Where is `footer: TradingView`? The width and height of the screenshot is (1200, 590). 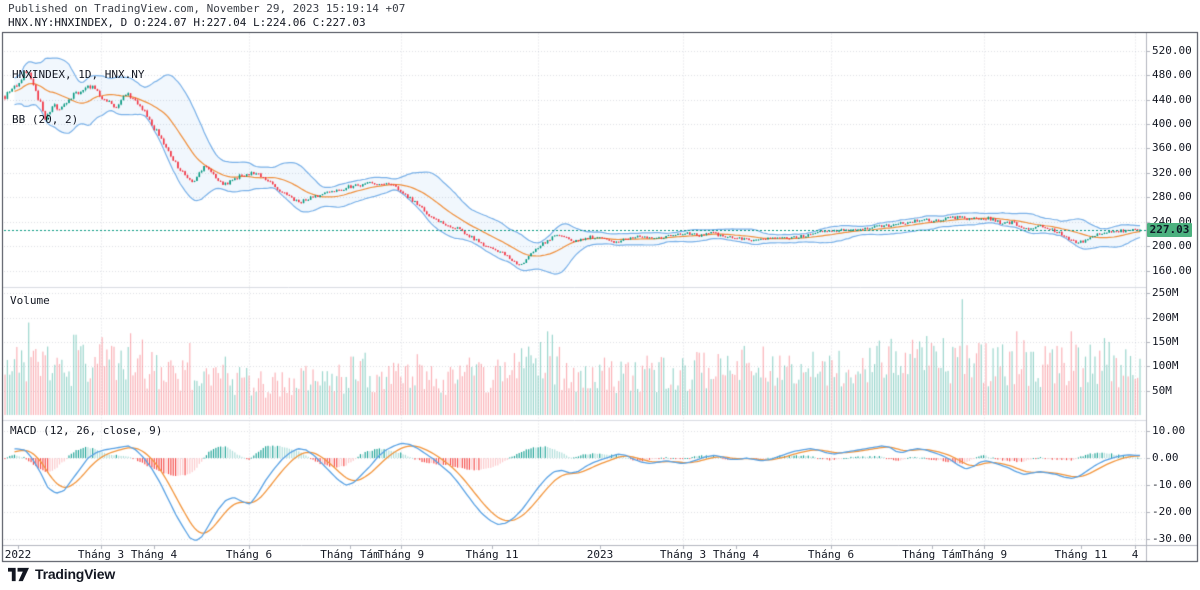 footer: TradingView is located at coordinates (61, 574).